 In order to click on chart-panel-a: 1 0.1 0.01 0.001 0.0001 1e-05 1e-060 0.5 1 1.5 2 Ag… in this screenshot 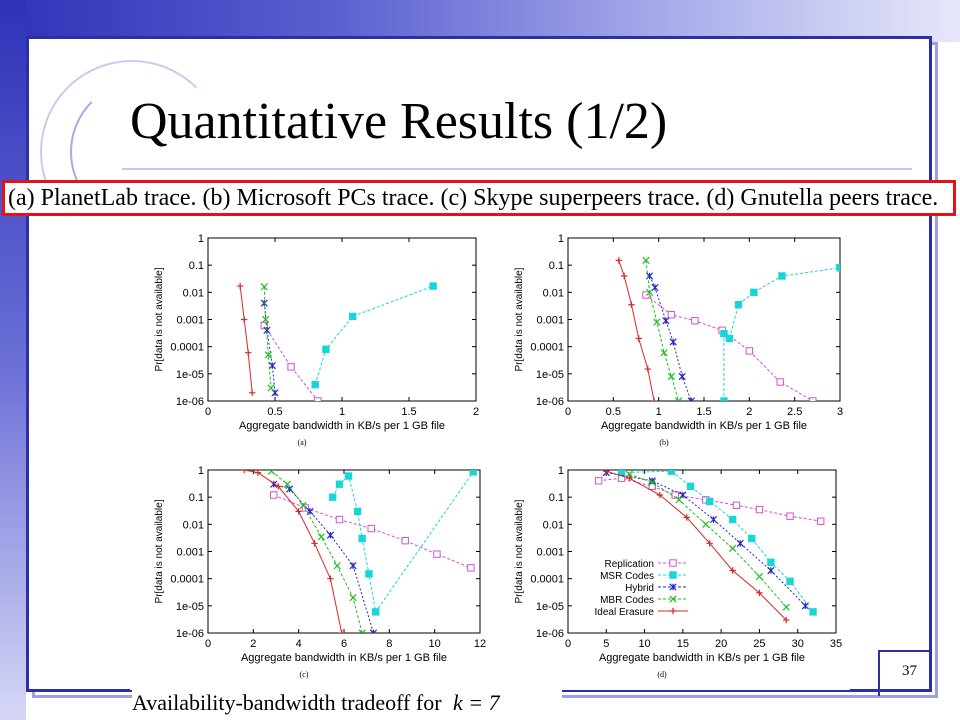, I will do `click(316, 340)`.